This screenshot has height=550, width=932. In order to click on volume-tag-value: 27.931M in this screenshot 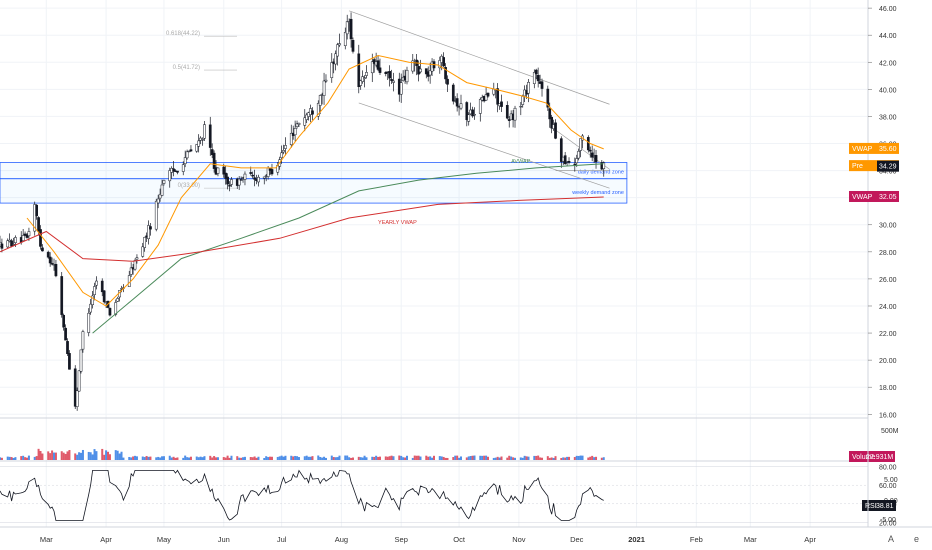, I will do `click(879, 457)`.